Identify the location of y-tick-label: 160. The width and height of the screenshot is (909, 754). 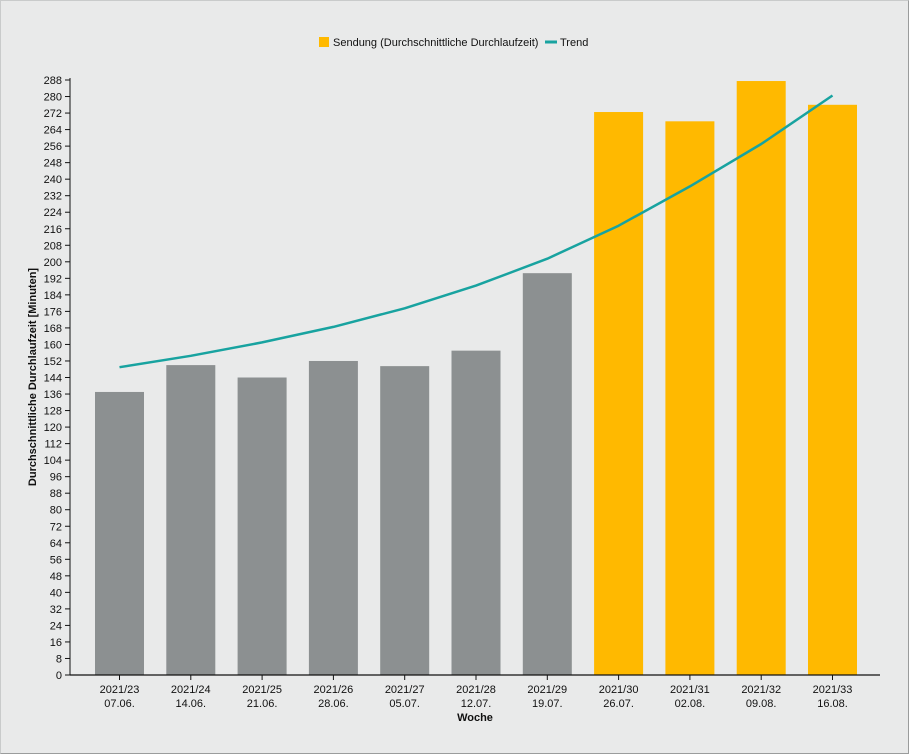
(53, 345).